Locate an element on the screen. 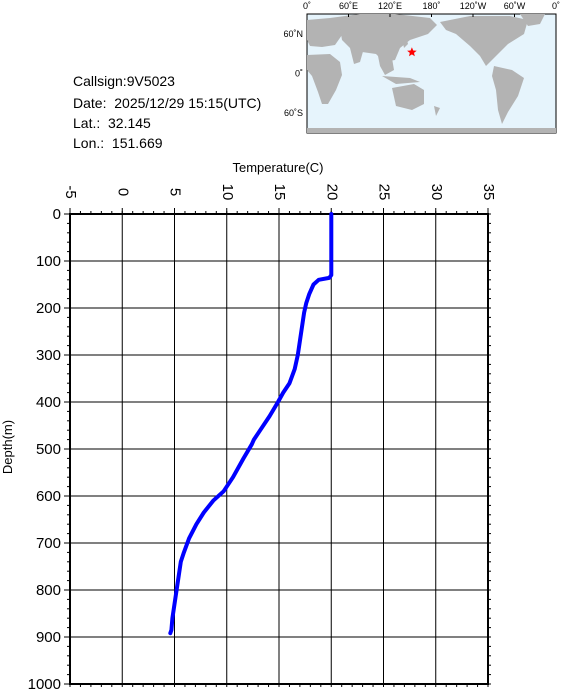 This screenshot has width=564, height=690. x-tick-labels: -5 0 5 10 15 20 25 30 35 is located at coordinates (279, 192).